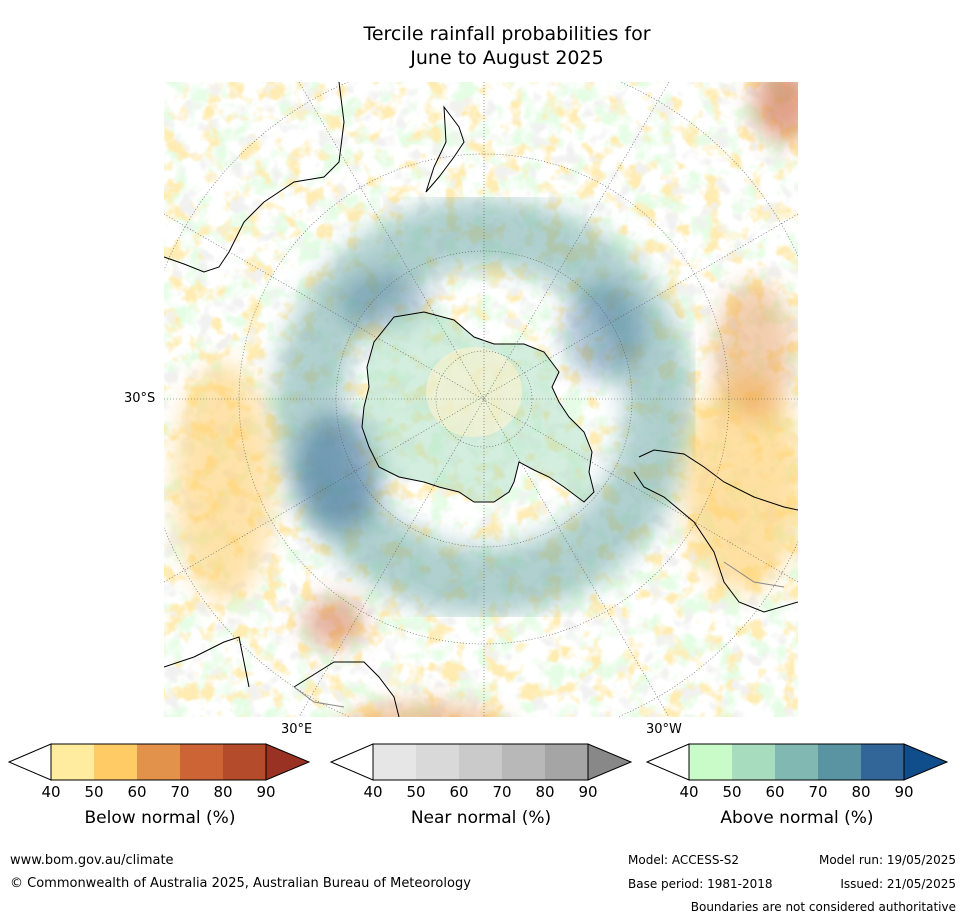 The height and width of the screenshot is (919, 965). Describe the element at coordinates (474, 392) in the screenshot. I see `pole-region` at that location.